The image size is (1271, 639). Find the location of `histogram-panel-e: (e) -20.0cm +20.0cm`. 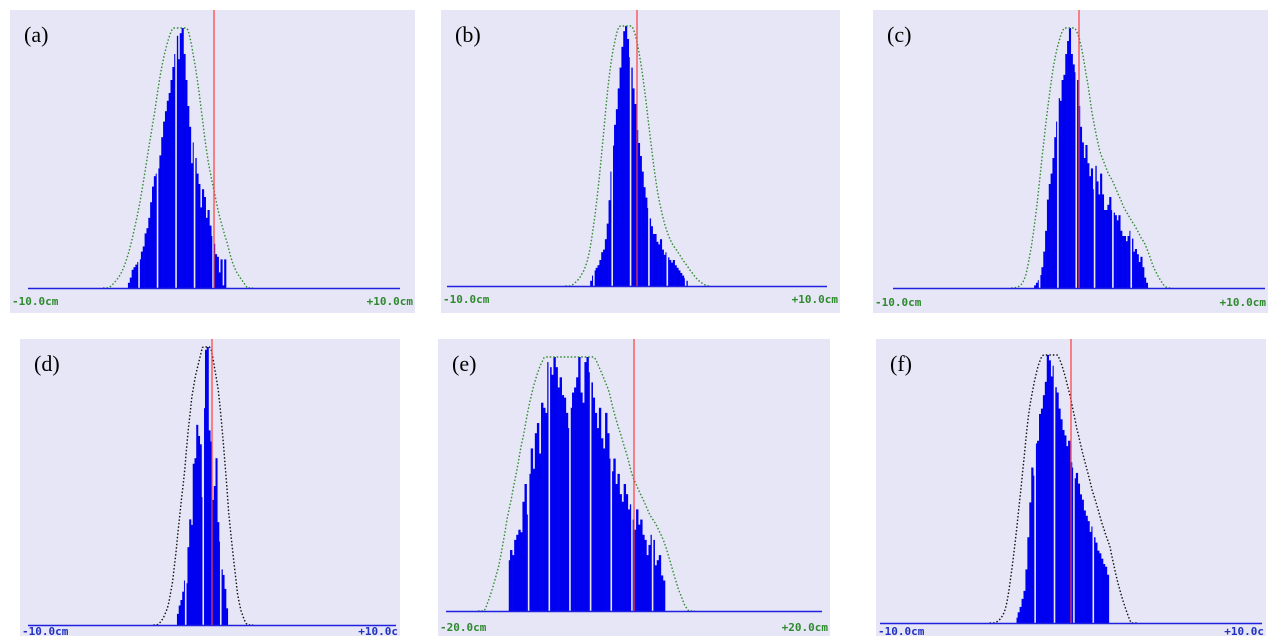

histogram-panel-e: (e) -20.0cm +20.0cm is located at coordinates (634, 487).